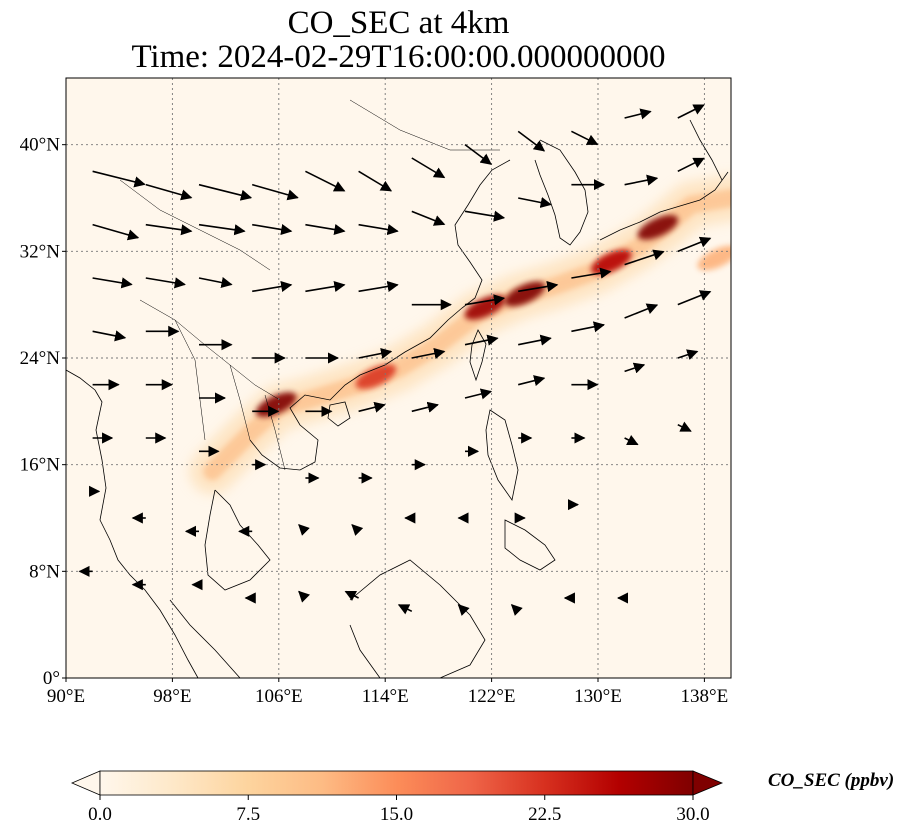 Image resolution: width=916 pixels, height=836 pixels. What do you see at coordinates (85, 783) in the screenshot?
I see `colorbar-extend-min` at bounding box center [85, 783].